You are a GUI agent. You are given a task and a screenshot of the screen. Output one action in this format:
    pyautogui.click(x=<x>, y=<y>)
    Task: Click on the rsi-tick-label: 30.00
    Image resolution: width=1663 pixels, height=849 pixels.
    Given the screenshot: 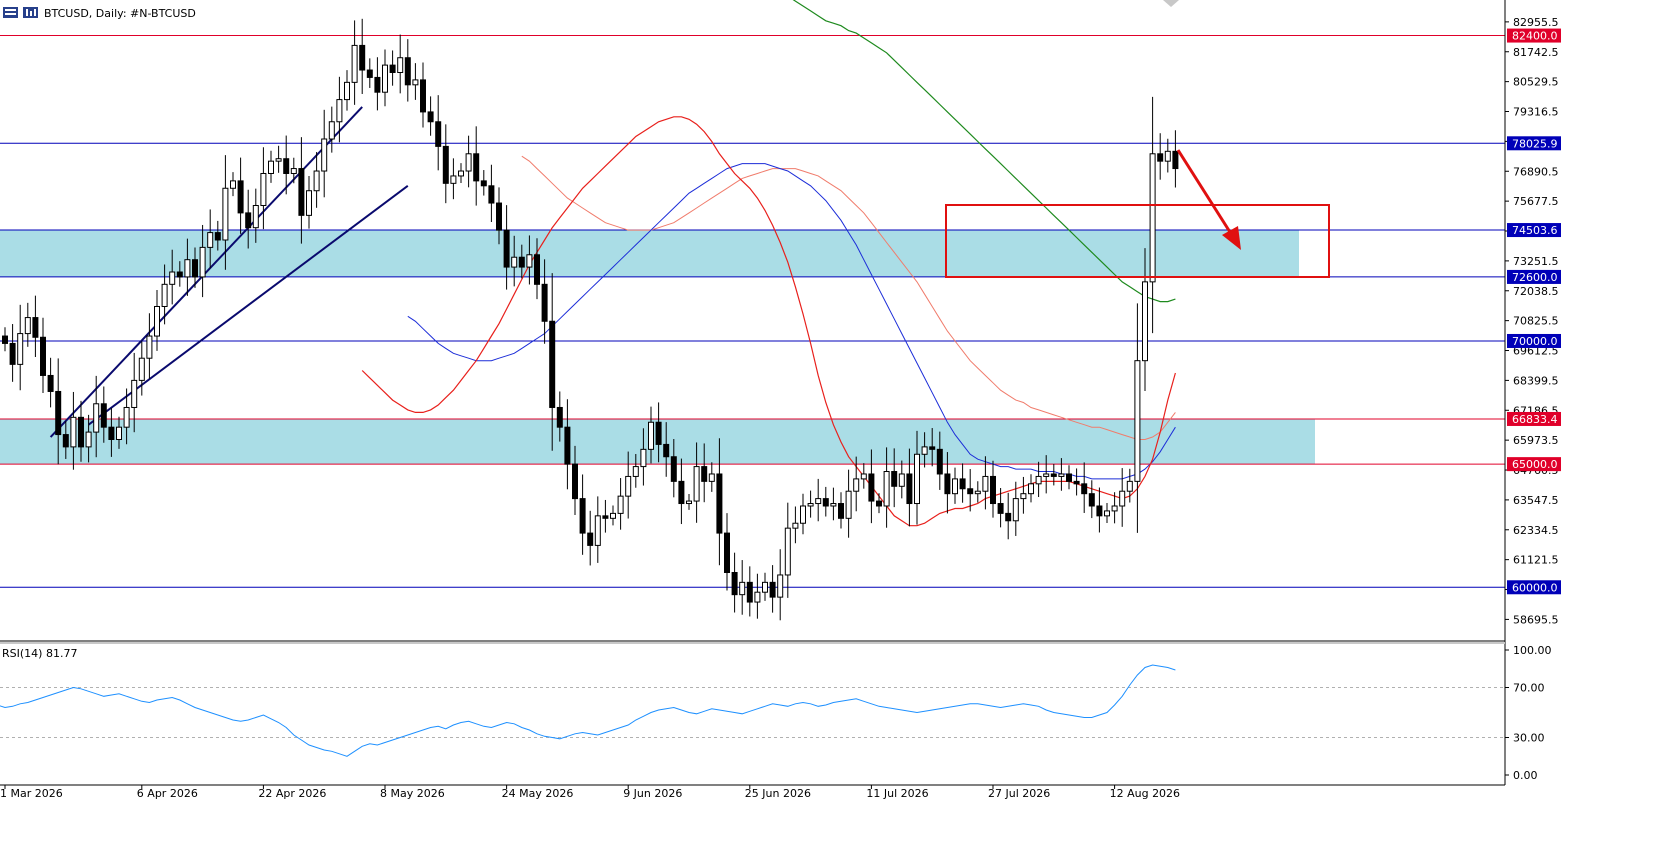 What is the action you would take?
    pyautogui.click(x=1529, y=738)
    